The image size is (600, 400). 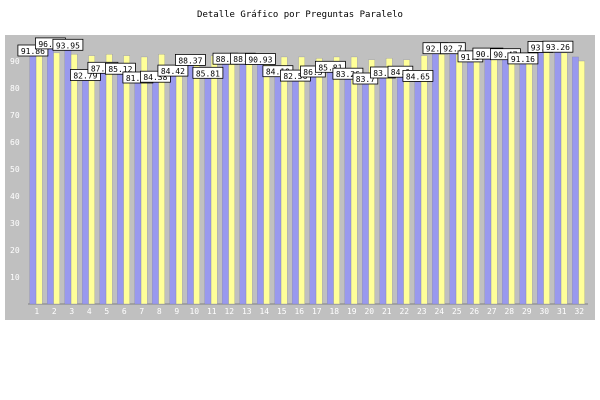 I want to click on data-label-text: 93.26, so click(x=558, y=47).